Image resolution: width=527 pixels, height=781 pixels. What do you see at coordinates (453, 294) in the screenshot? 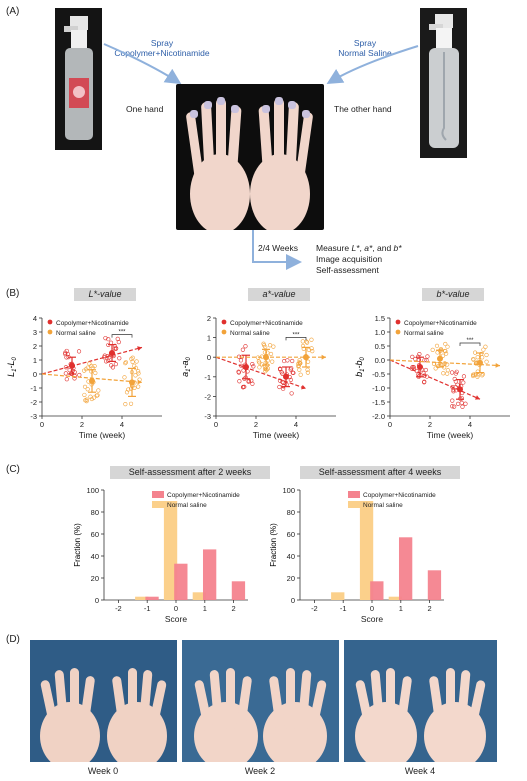
I see `chart-title-b: b*-value` at bounding box center [453, 294].